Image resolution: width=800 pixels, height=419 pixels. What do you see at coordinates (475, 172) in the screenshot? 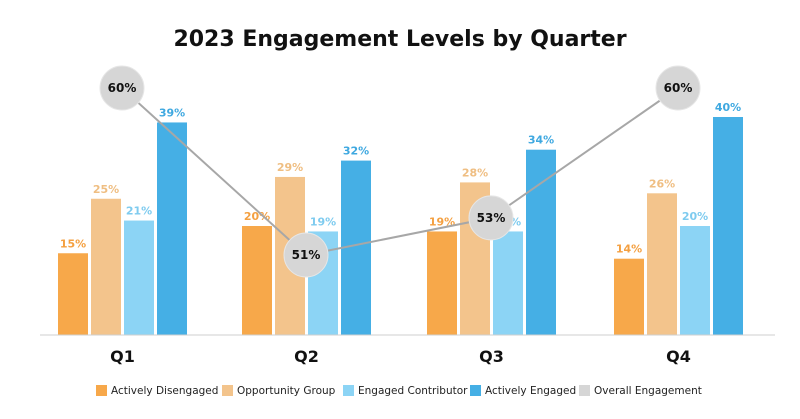
I see `bar-value-label: 28%` at bounding box center [475, 172].